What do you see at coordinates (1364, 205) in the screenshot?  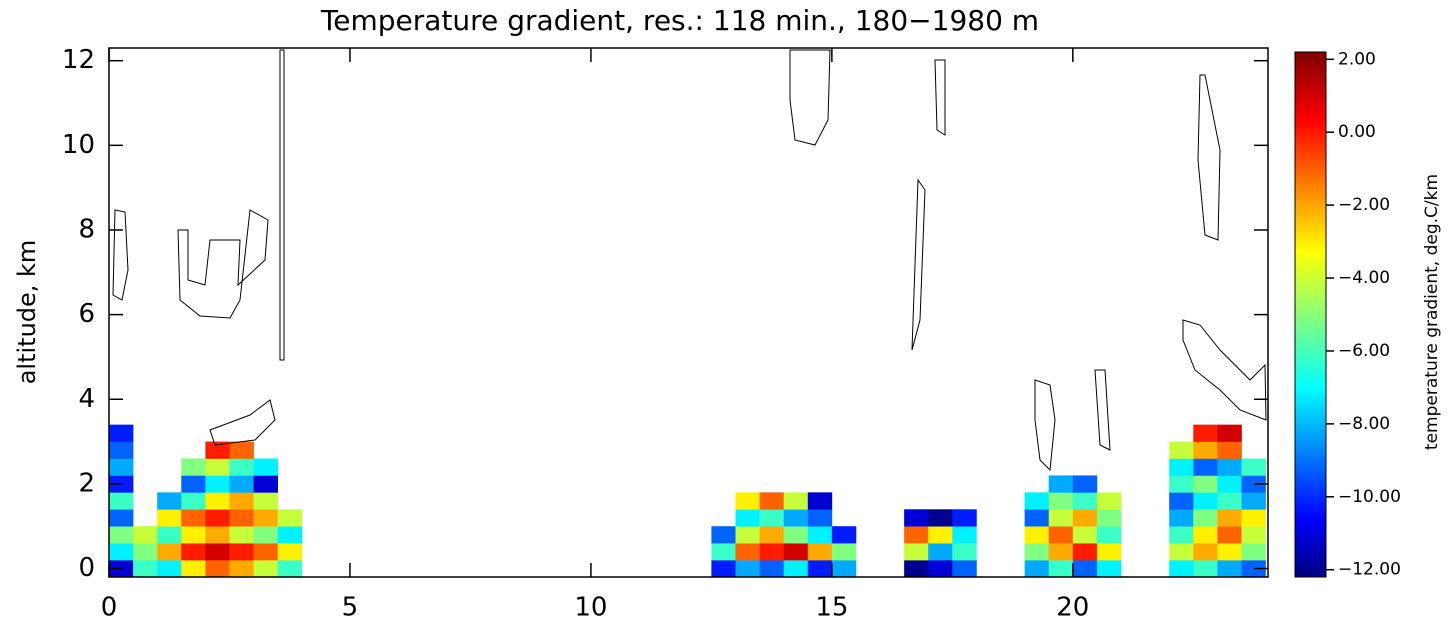 I see `colorbar-tick-label: −2.00` at bounding box center [1364, 205].